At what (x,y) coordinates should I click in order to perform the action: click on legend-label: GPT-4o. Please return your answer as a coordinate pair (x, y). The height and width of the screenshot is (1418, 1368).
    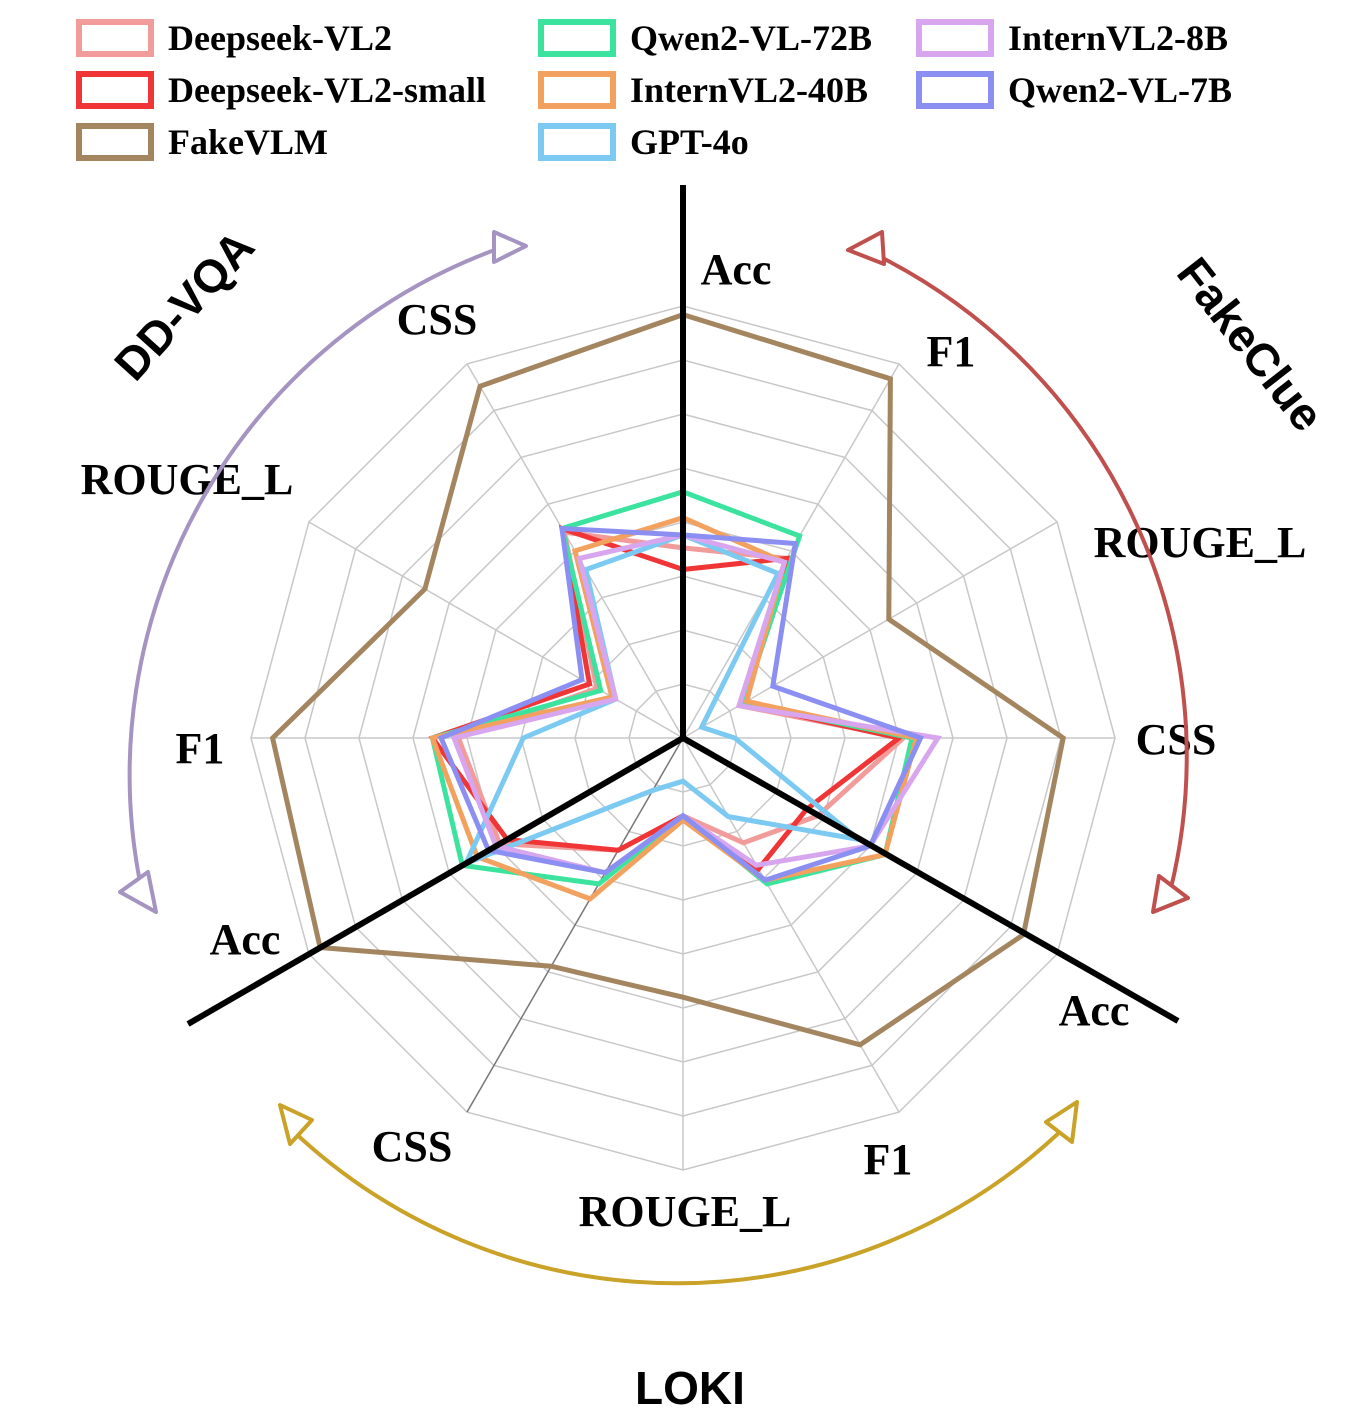
    Looking at the image, I should click on (689, 142).